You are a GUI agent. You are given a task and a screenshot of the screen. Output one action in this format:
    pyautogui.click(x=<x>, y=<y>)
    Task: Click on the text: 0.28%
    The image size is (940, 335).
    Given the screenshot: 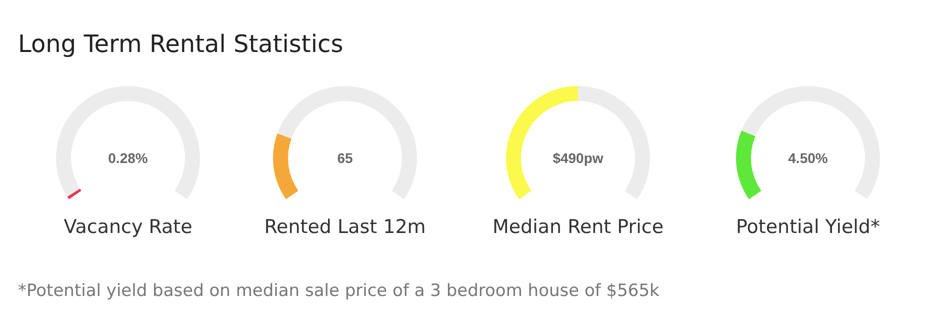 What is the action you would take?
    pyautogui.click(x=128, y=158)
    